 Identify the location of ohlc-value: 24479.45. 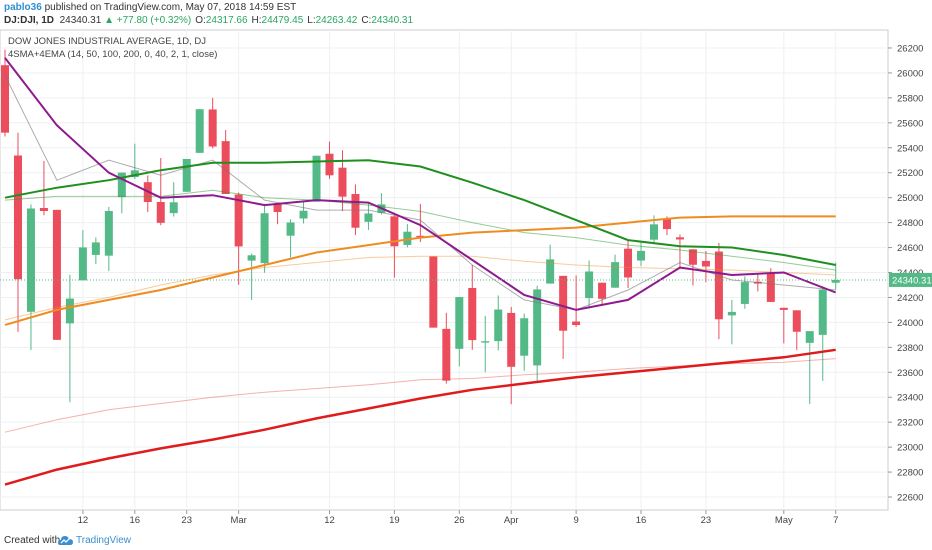
(282, 20).